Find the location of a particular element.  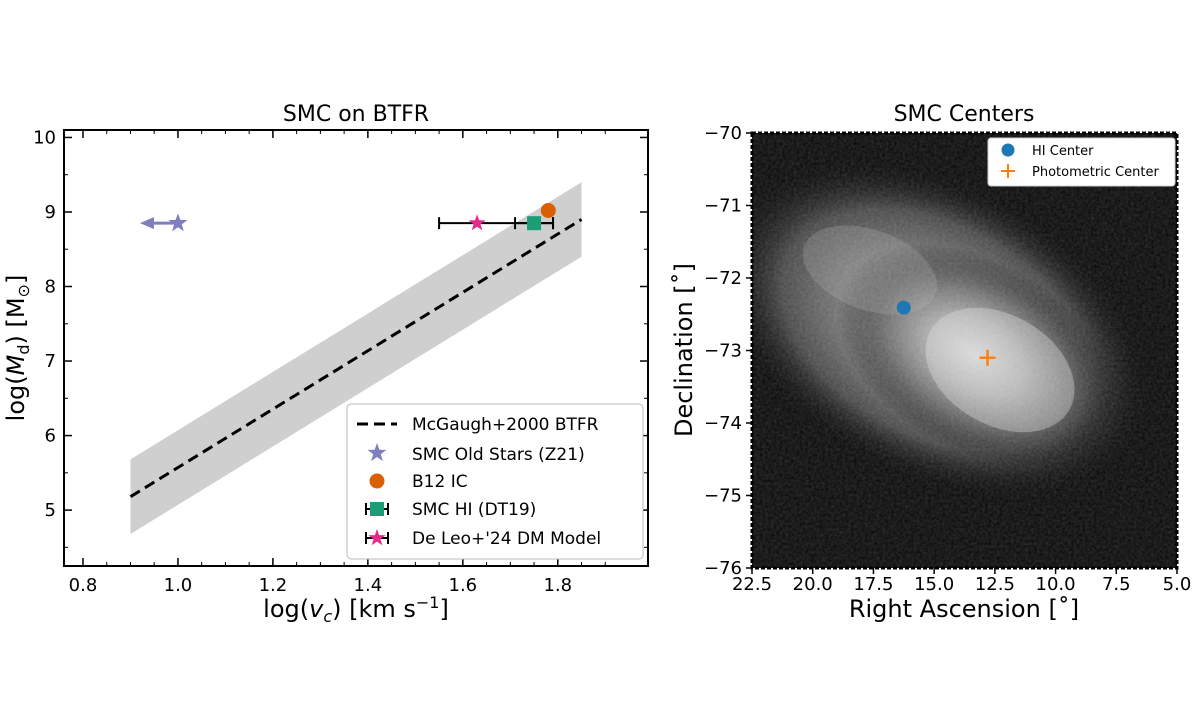

y-tick-label: −76 is located at coordinates (723, 568).